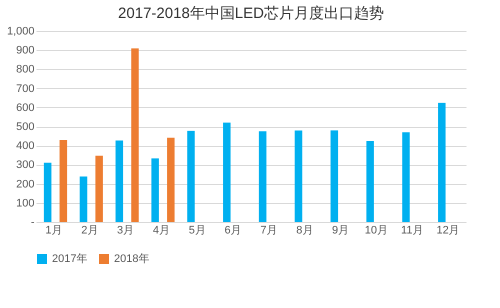 The width and height of the screenshot is (500, 308). What do you see at coordinates (89, 230) in the screenshot?
I see `x-tick-label: 2月` at bounding box center [89, 230].